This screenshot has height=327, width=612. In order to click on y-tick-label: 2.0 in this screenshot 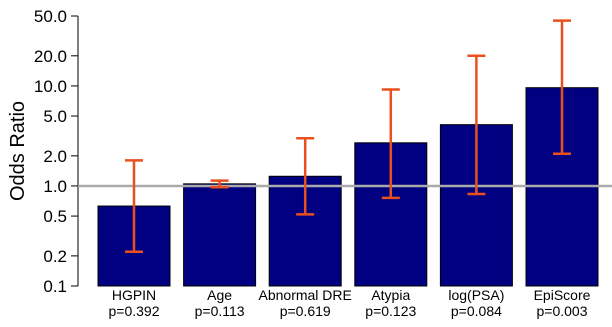, I will do `click(55, 156)`.